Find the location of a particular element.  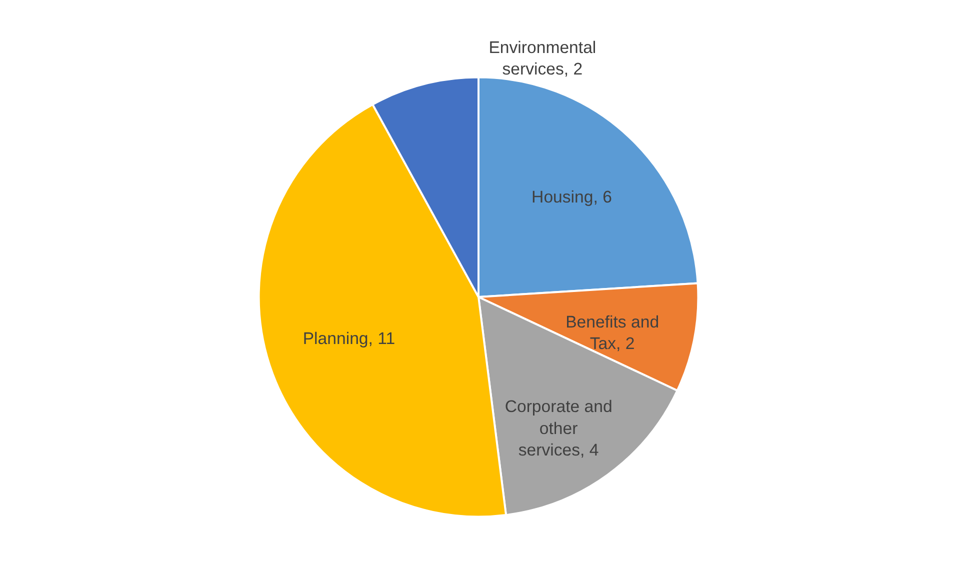

slice-label: Housing, 6 is located at coordinates (572, 197).